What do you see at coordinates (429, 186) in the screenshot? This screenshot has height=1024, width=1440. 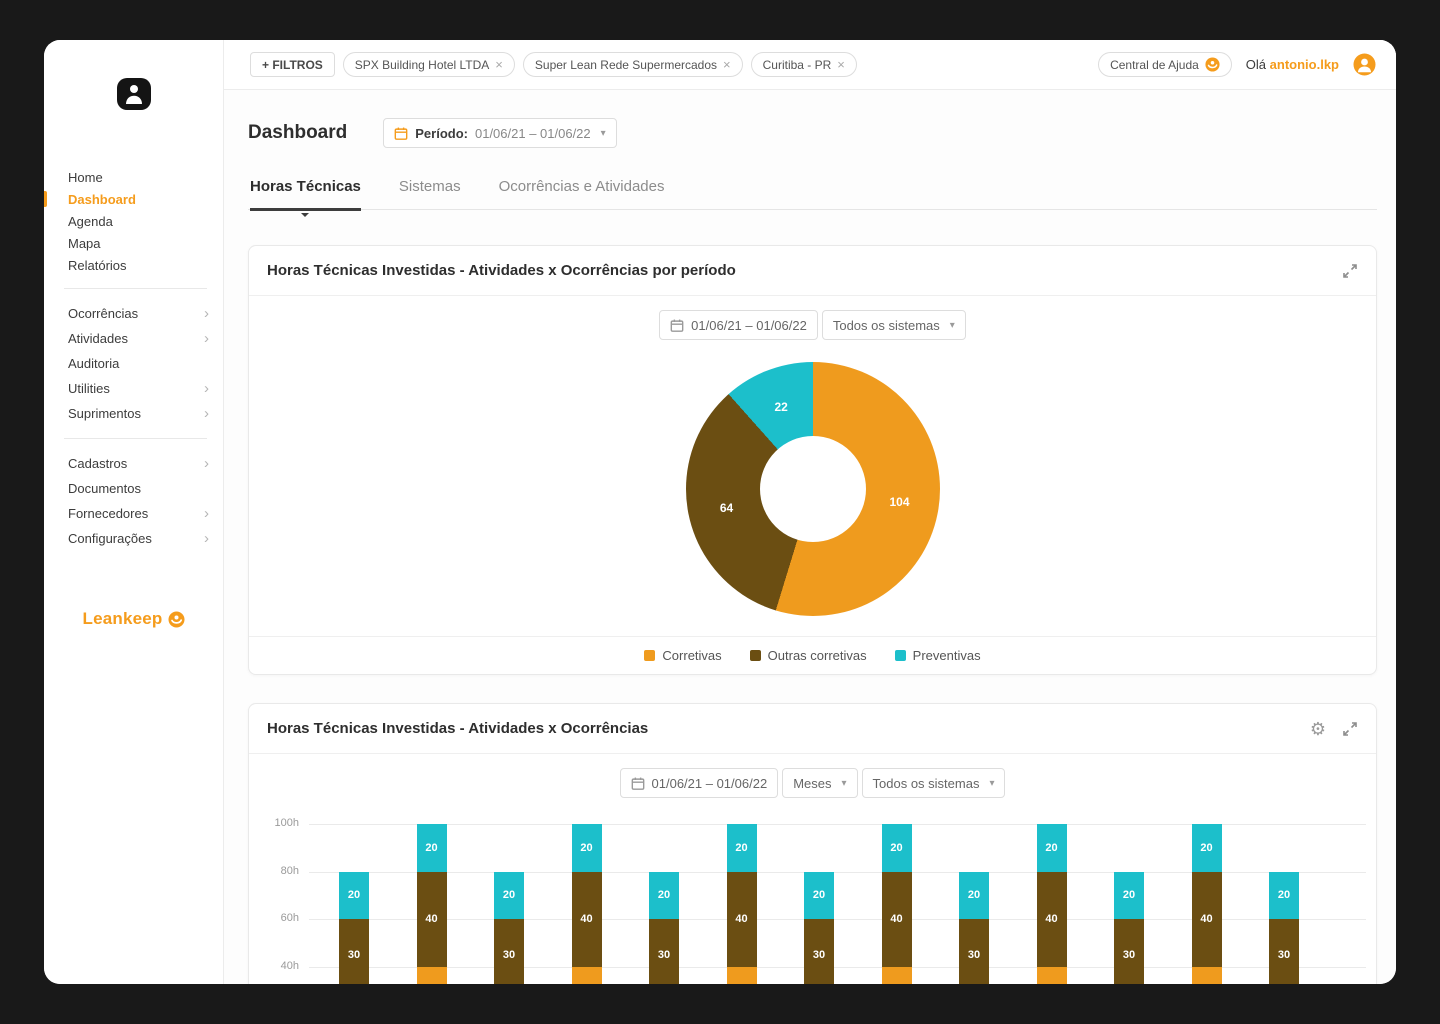 I see `tab-sistemas: Sistemas` at bounding box center [429, 186].